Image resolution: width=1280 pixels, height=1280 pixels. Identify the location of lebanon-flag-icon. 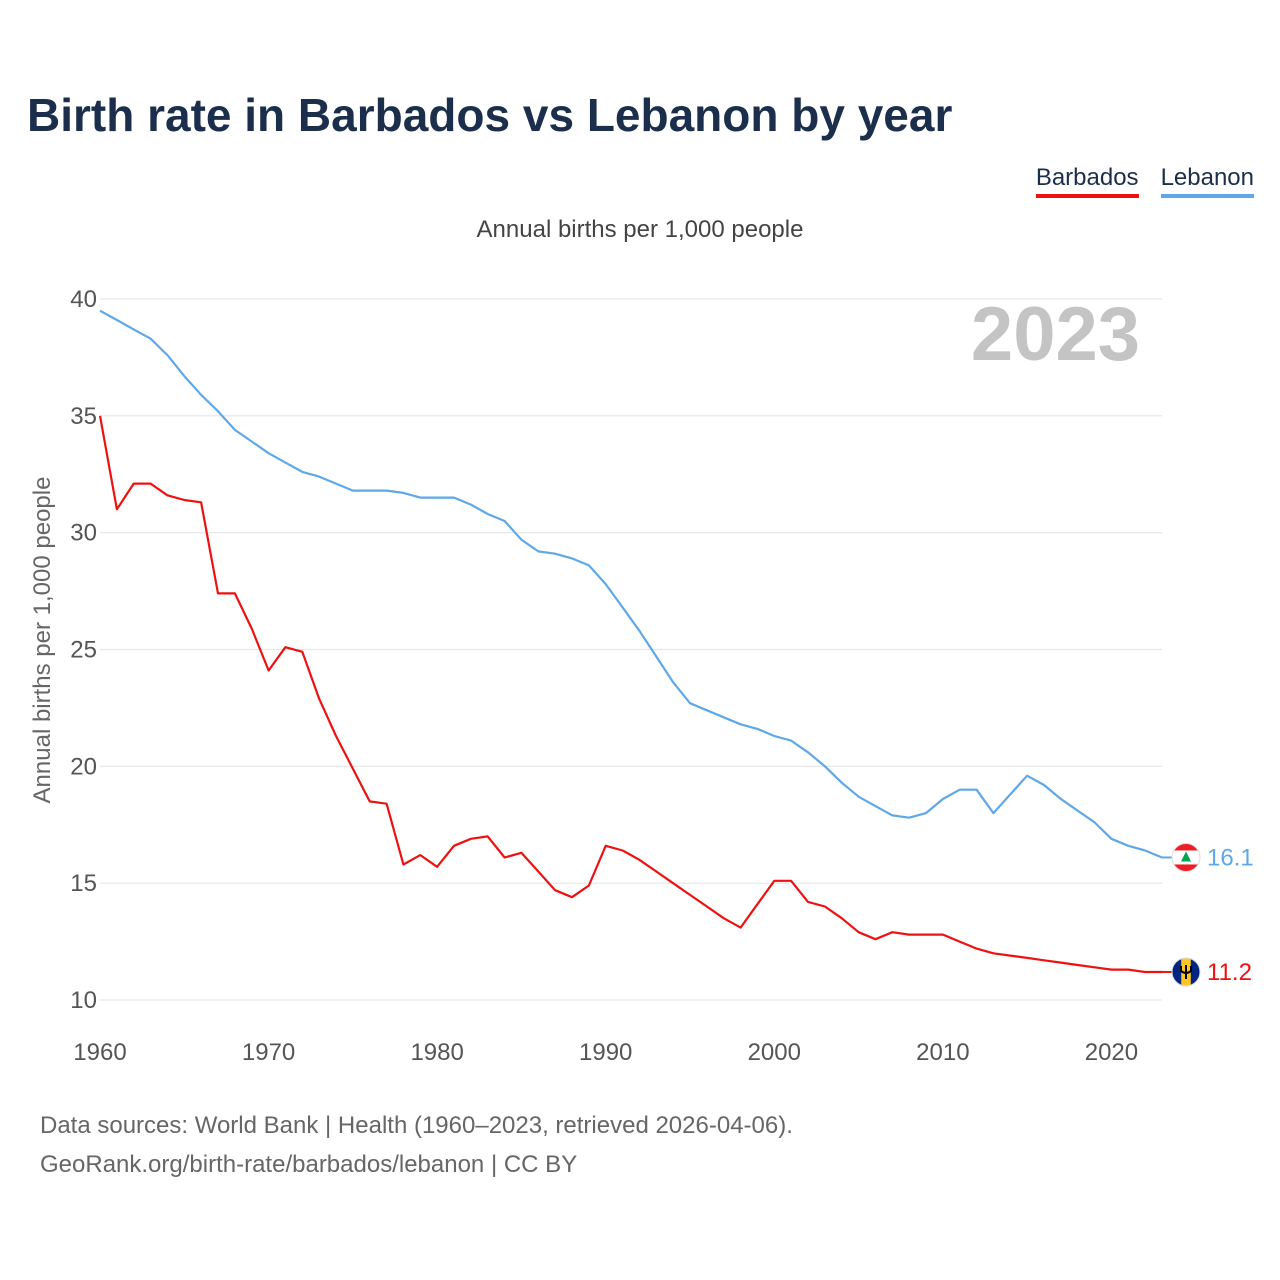
(1186, 857).